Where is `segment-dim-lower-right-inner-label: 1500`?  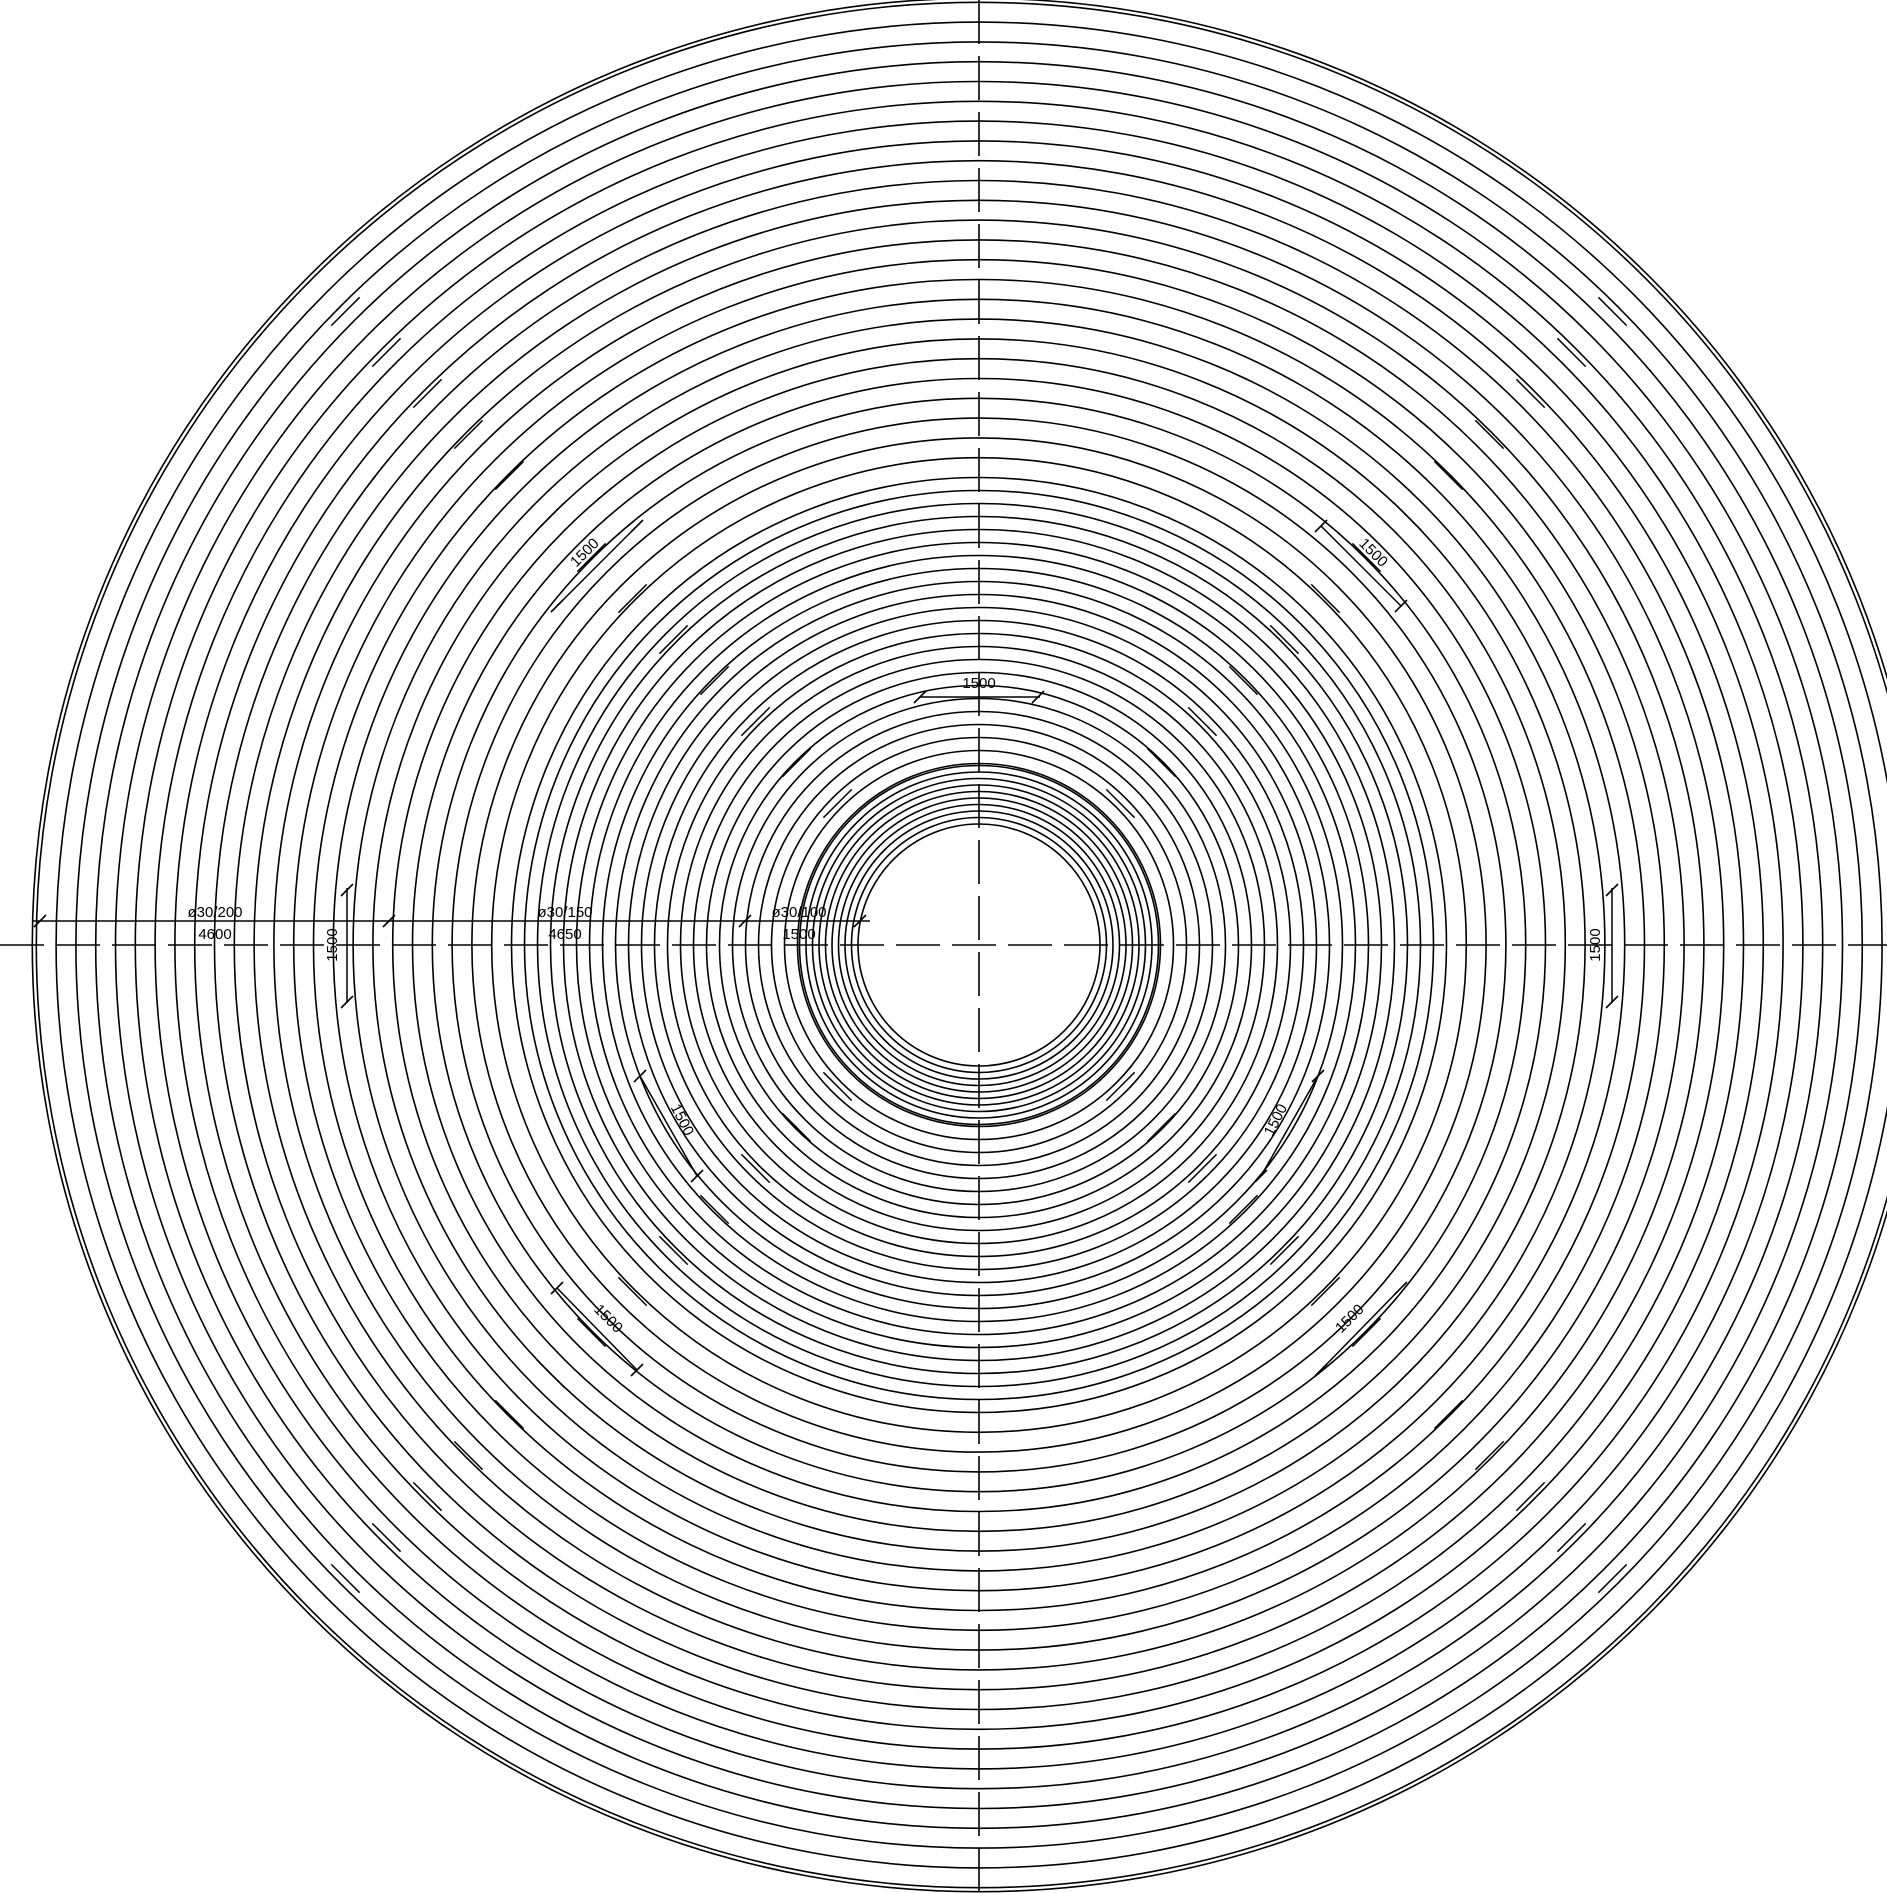 segment-dim-lower-right-inner-label: 1500 is located at coordinates (1276, 1119).